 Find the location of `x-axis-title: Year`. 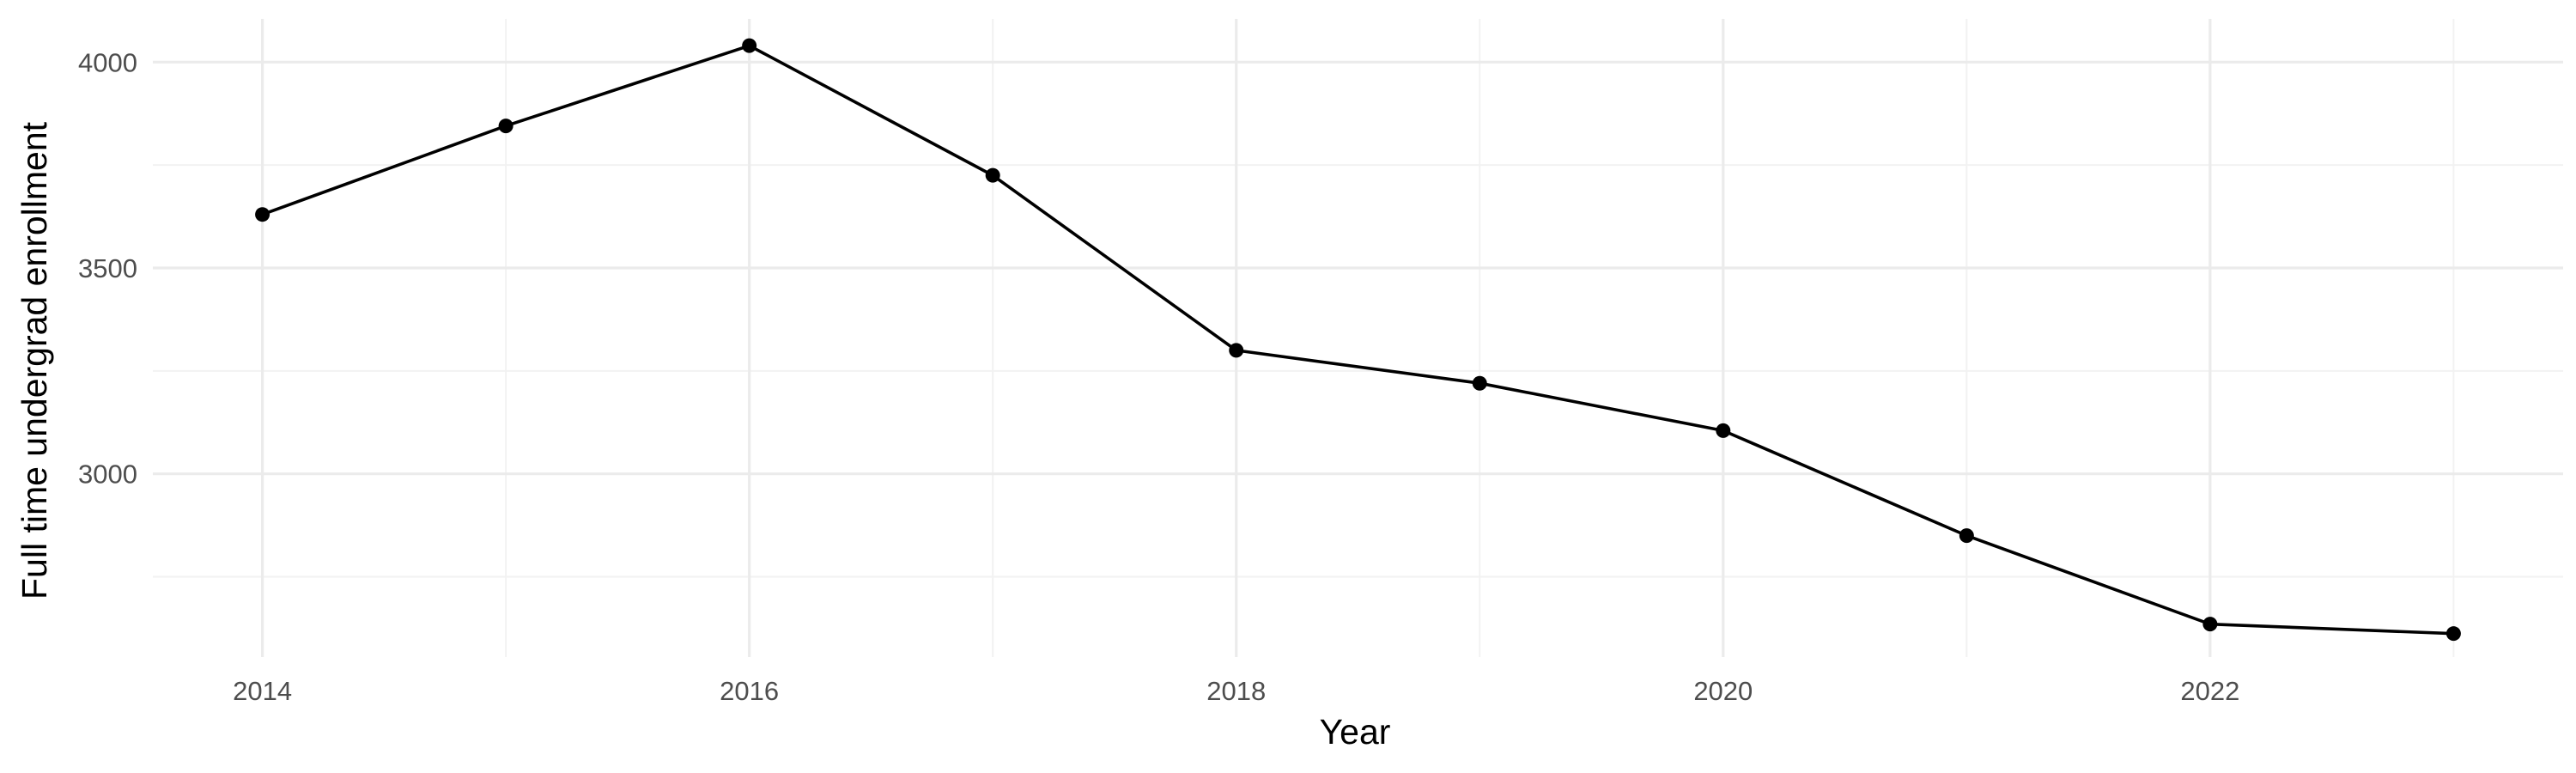

x-axis-title: Year is located at coordinates (1356, 732).